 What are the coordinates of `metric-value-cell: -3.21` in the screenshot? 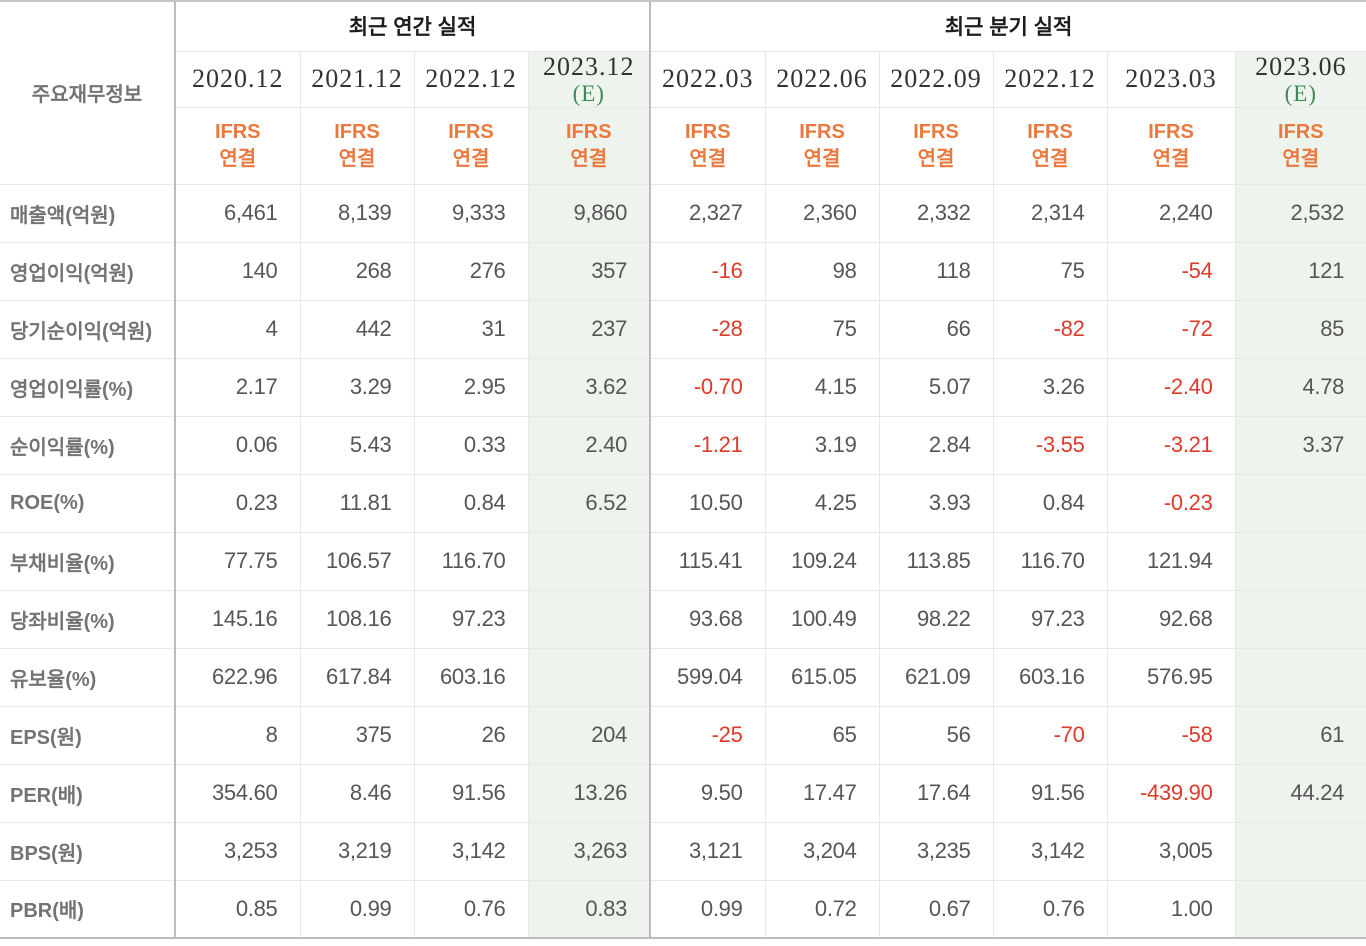 It's located at (1171, 445).